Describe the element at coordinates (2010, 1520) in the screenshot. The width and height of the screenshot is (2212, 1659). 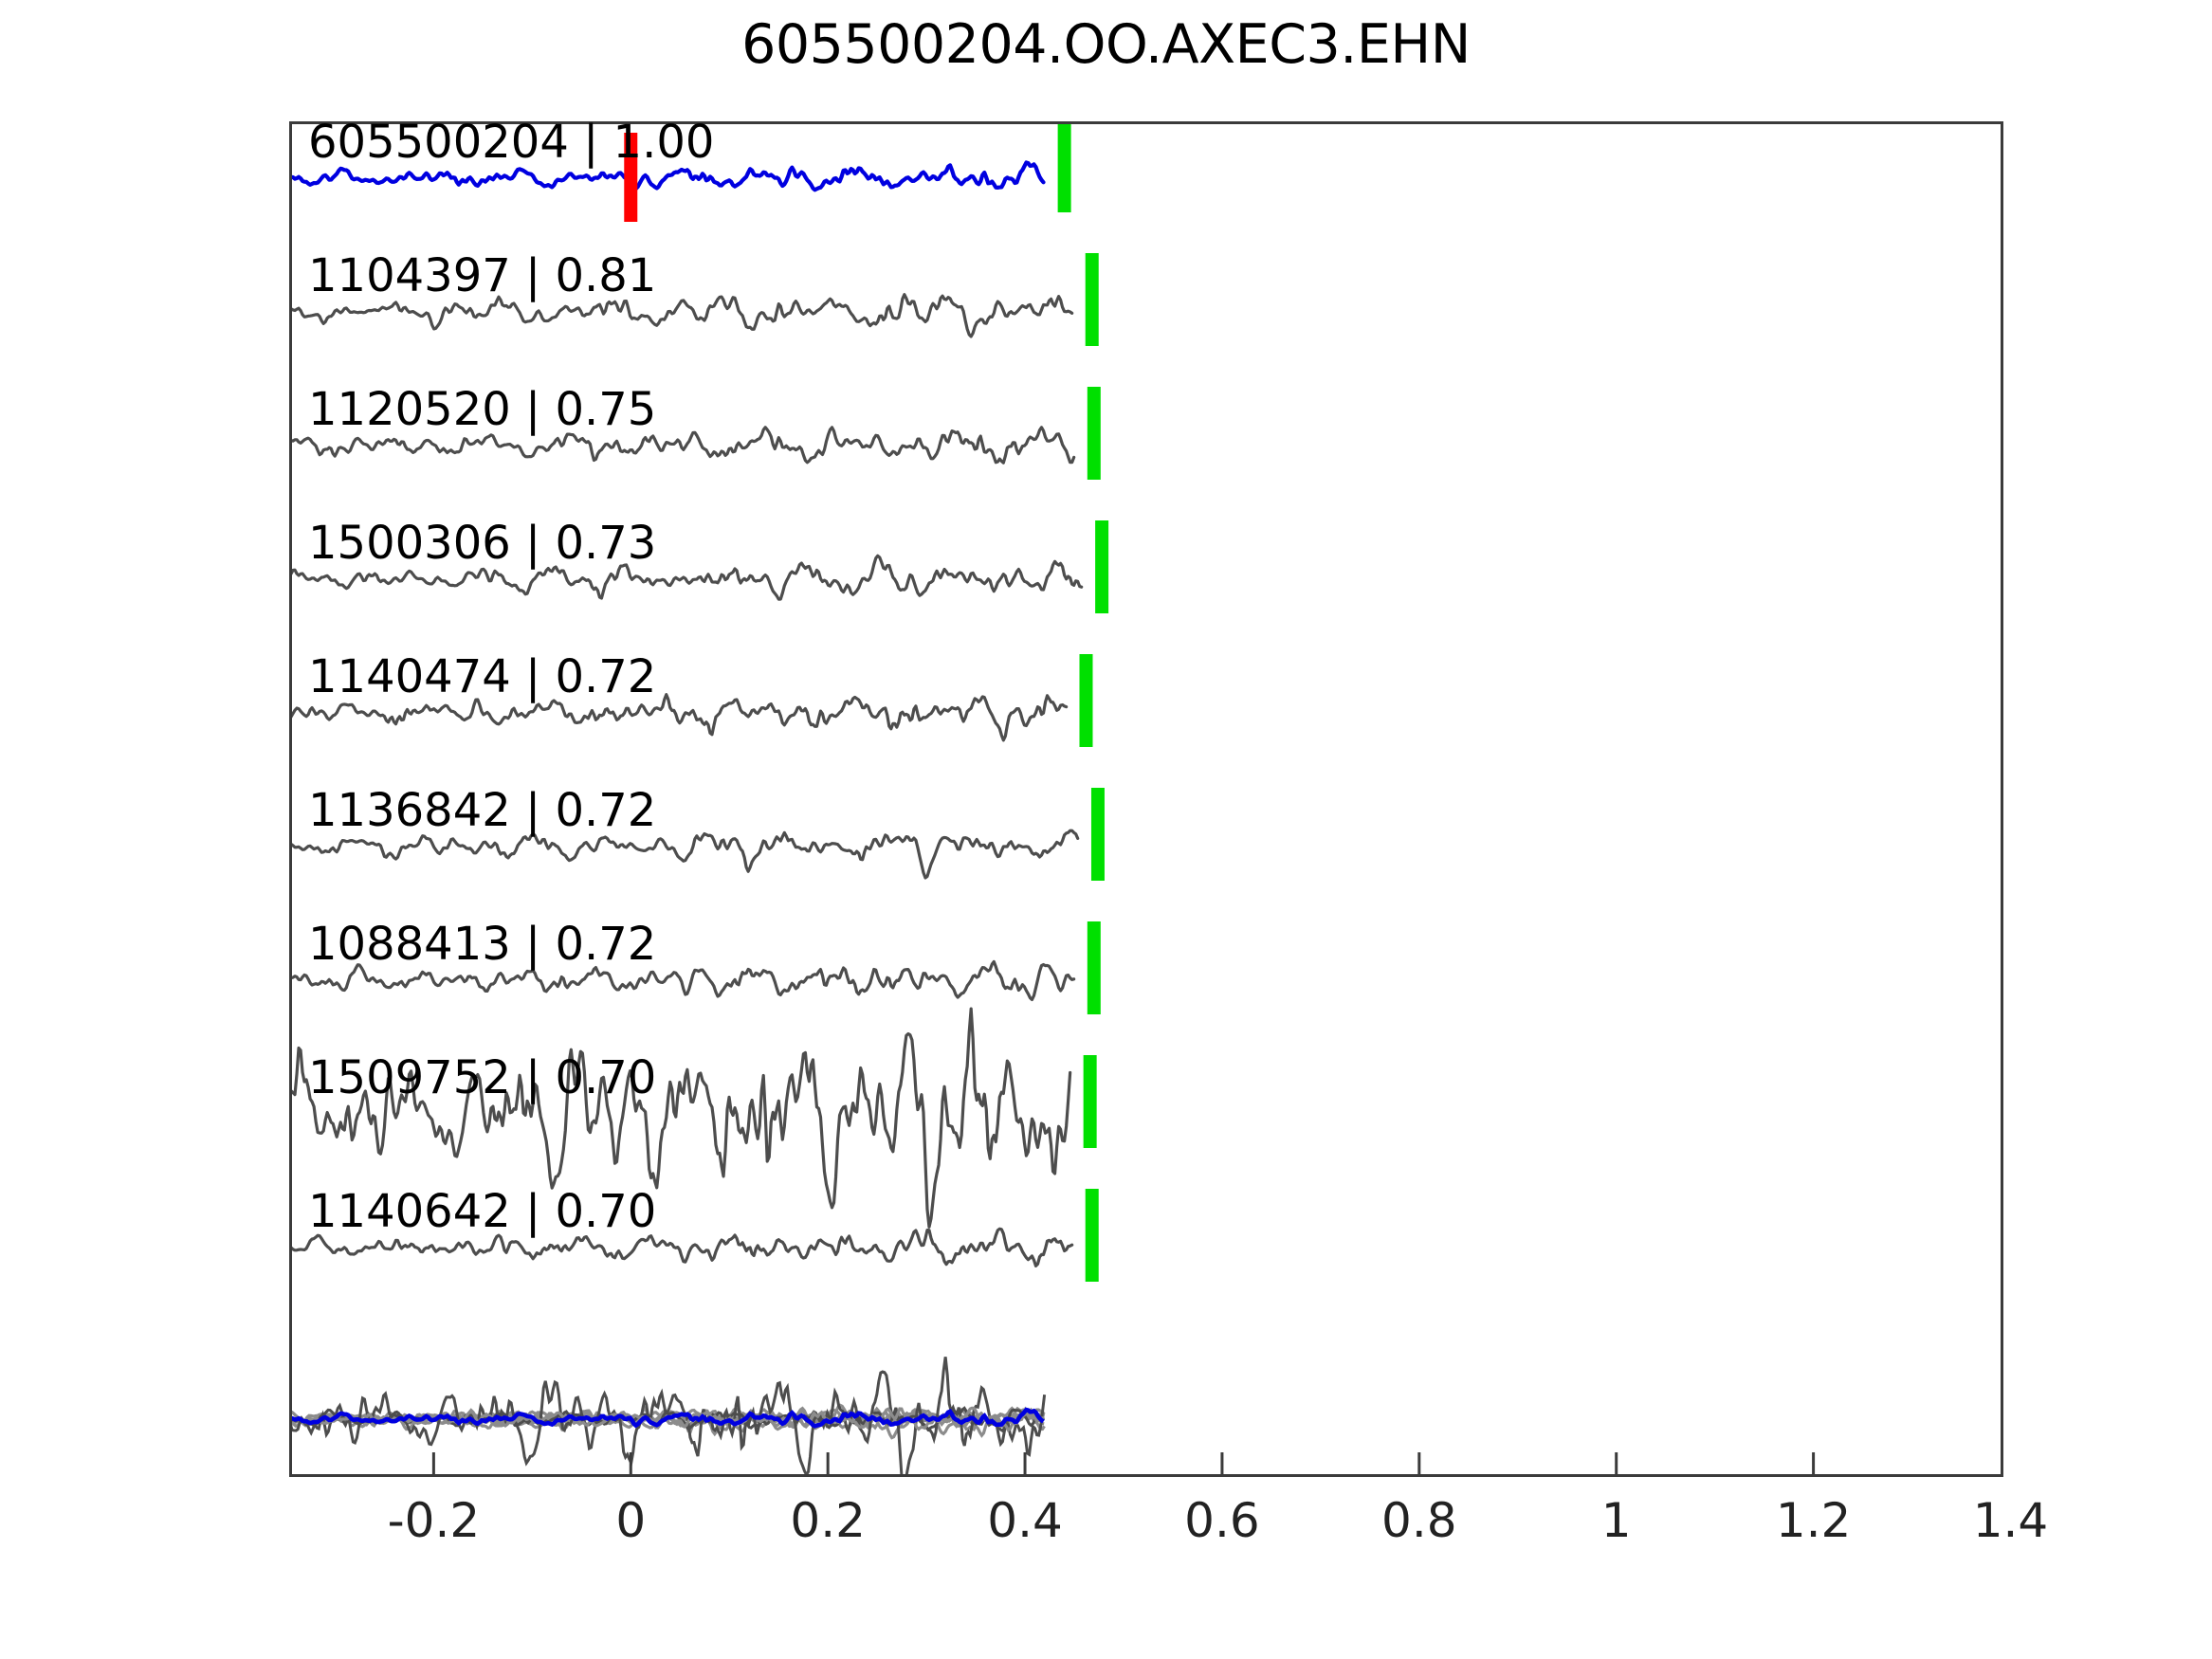
I see `x-tick-label: 1.4` at that location.